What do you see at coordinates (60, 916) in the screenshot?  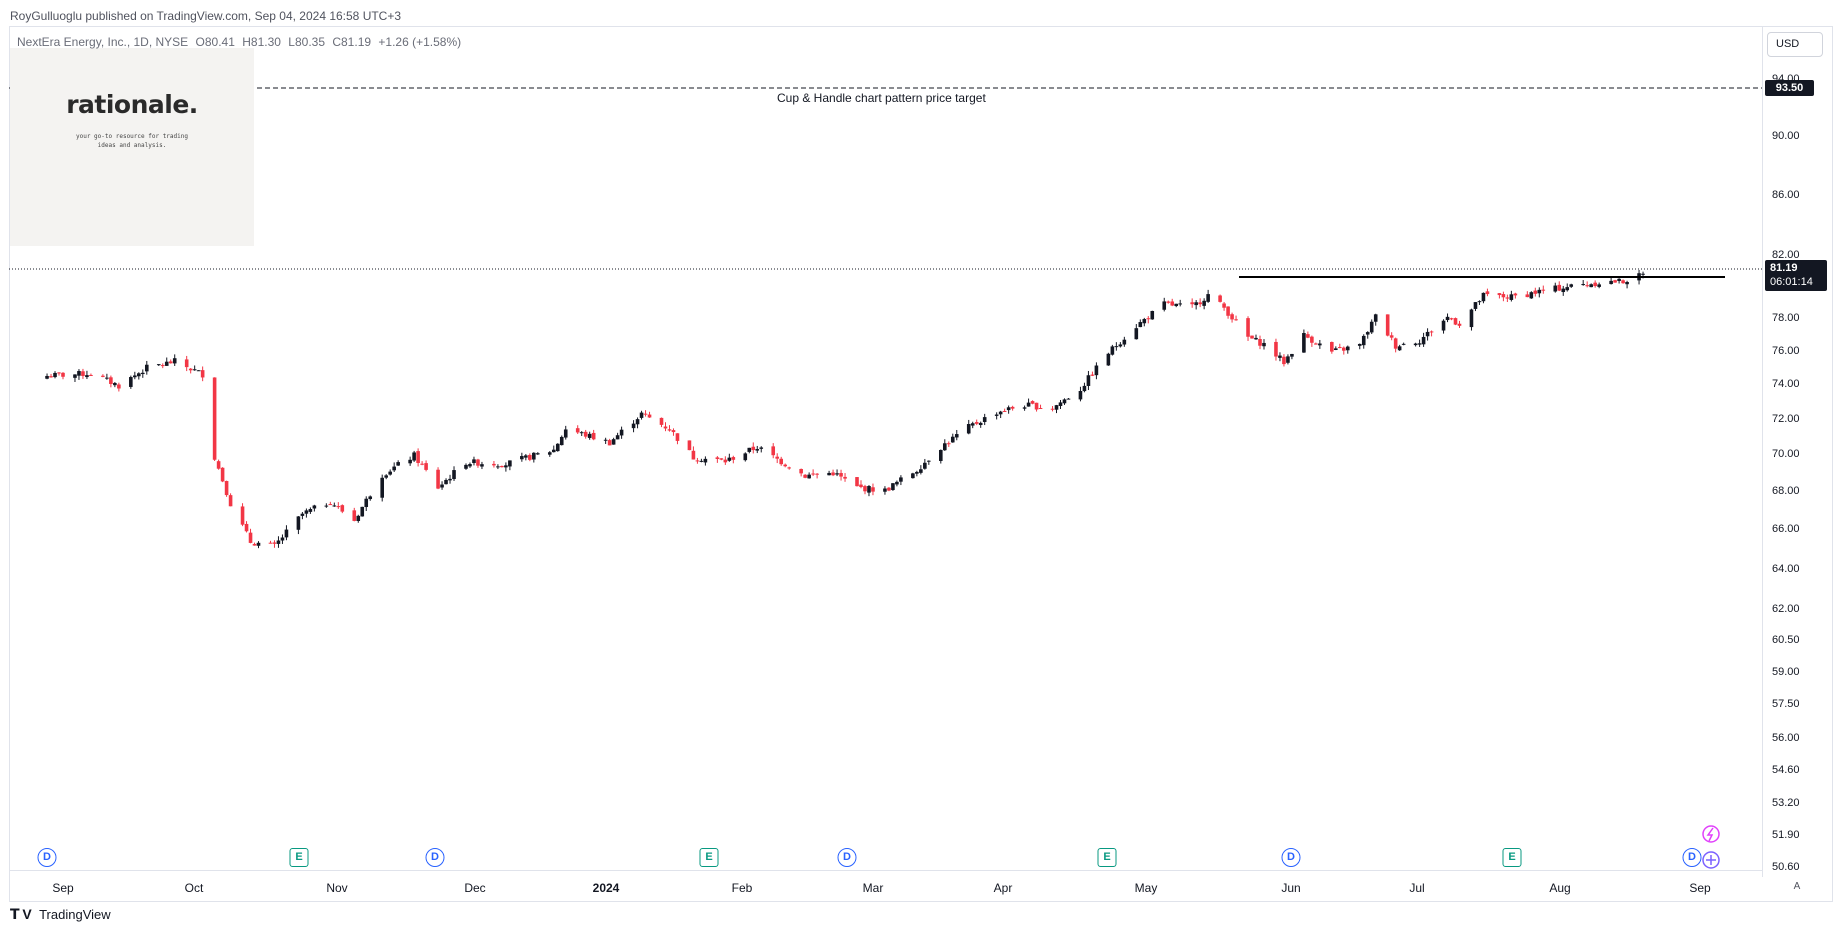 I see `tradingview-footer: 𝗧 V TradingView` at bounding box center [60, 916].